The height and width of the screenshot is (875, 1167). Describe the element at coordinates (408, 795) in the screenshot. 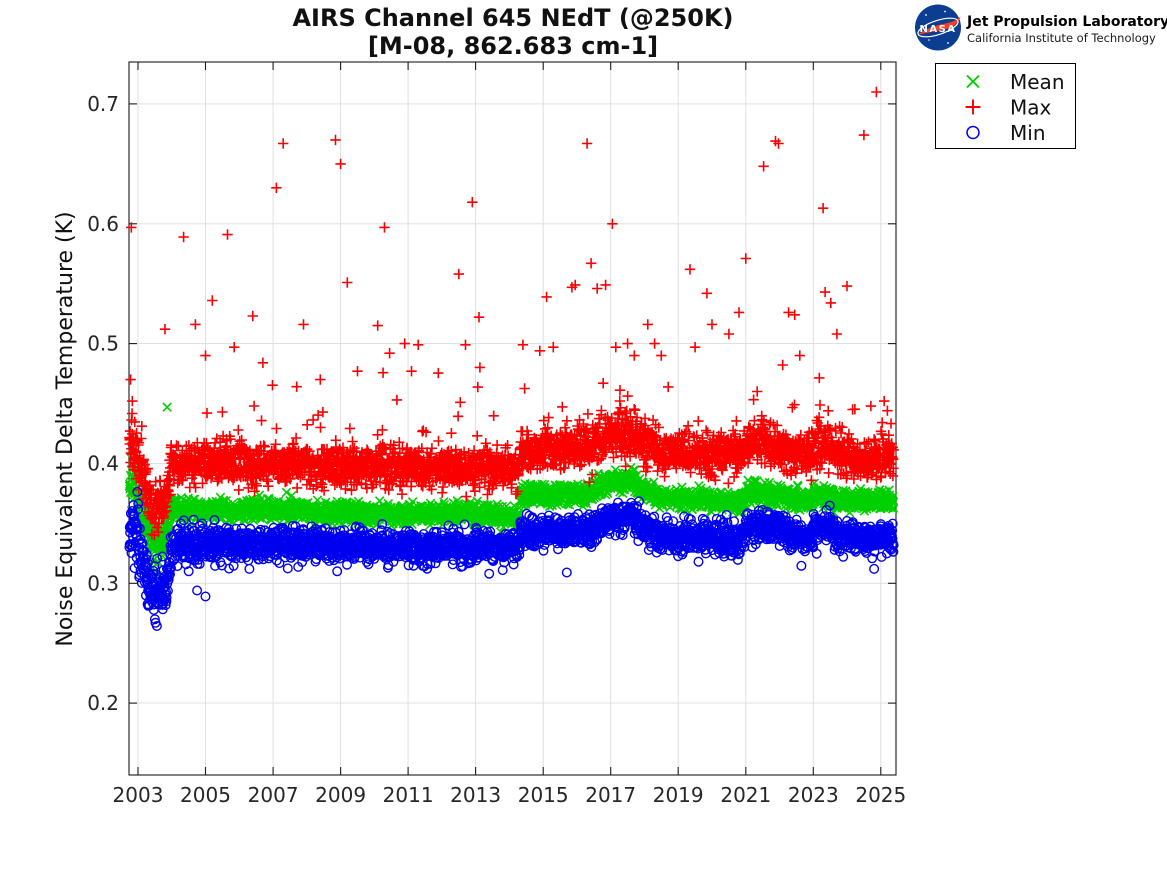

I see `x-tick-label: 2011` at that location.